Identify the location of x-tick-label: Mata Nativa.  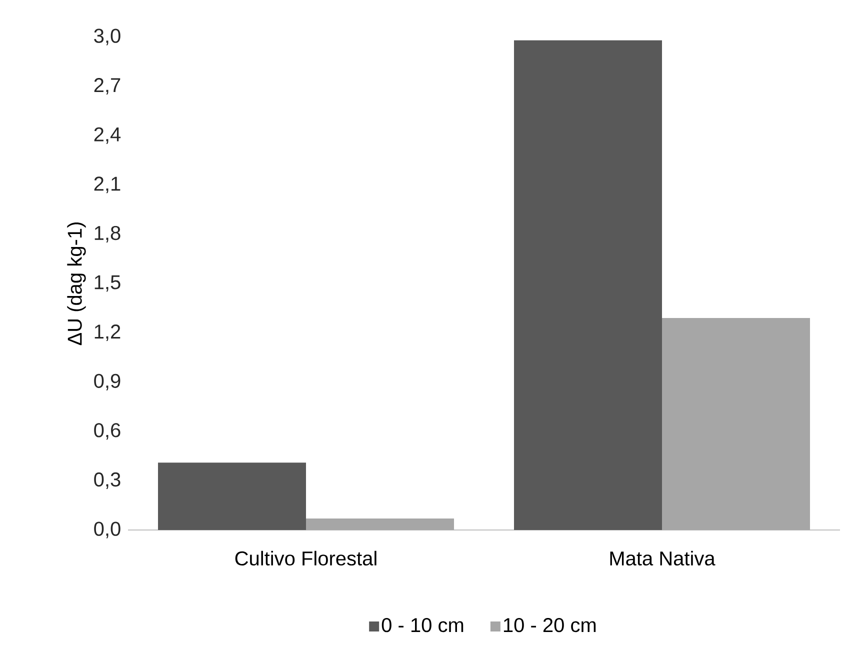
(663, 558).